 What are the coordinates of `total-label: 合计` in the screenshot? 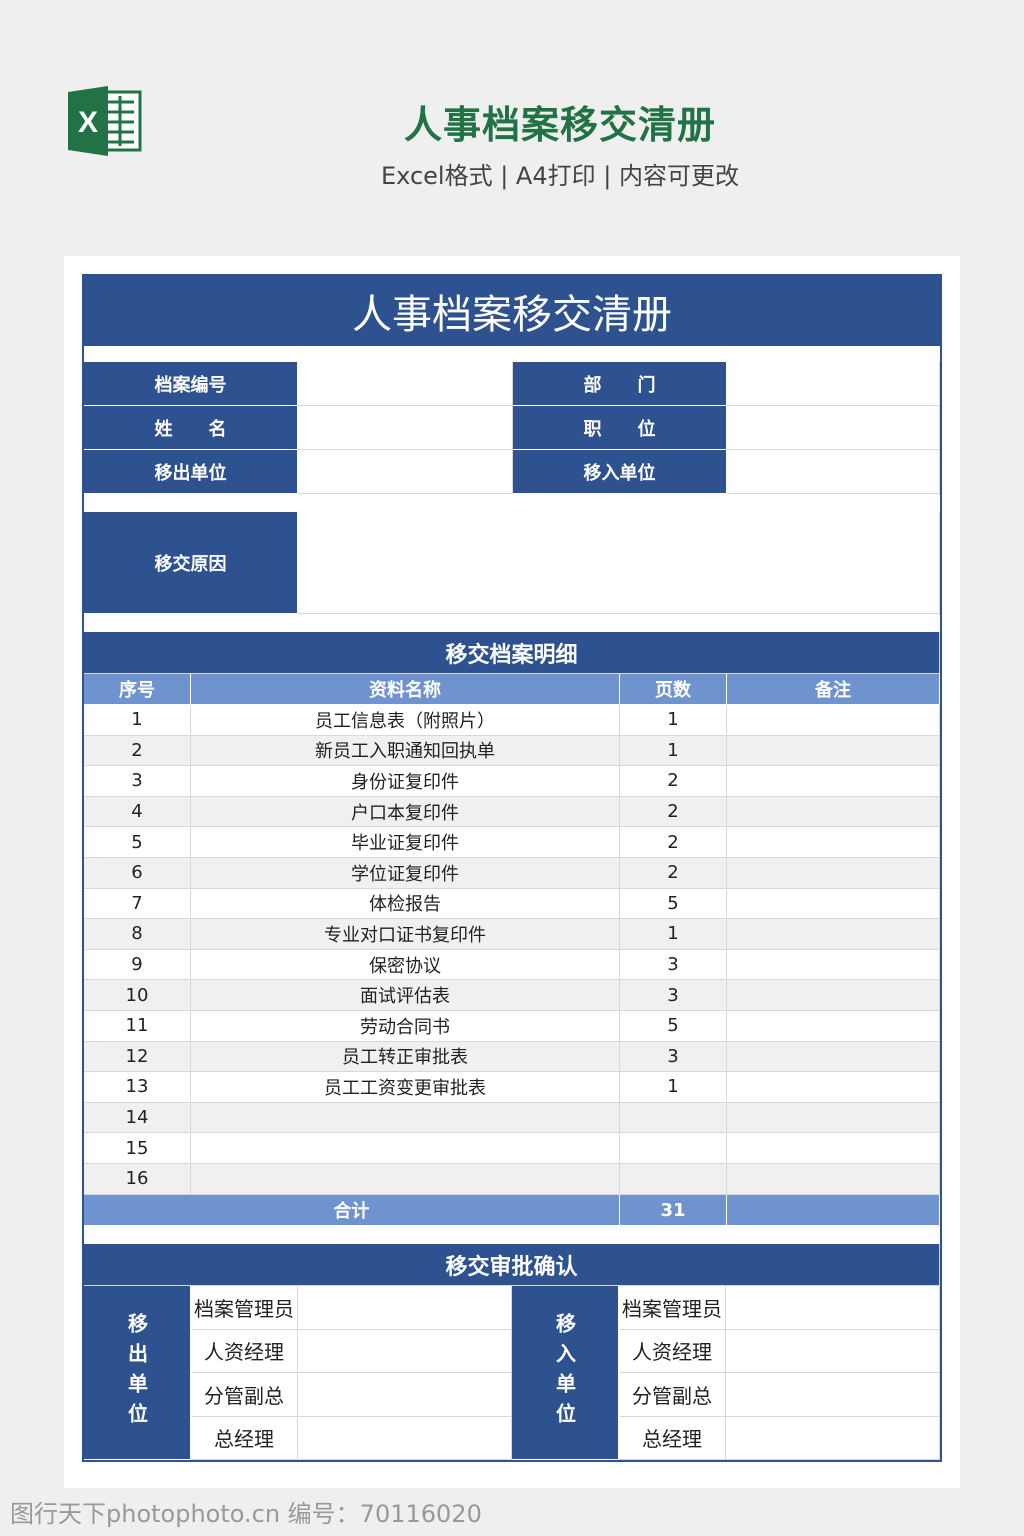 It's located at (352, 1210).